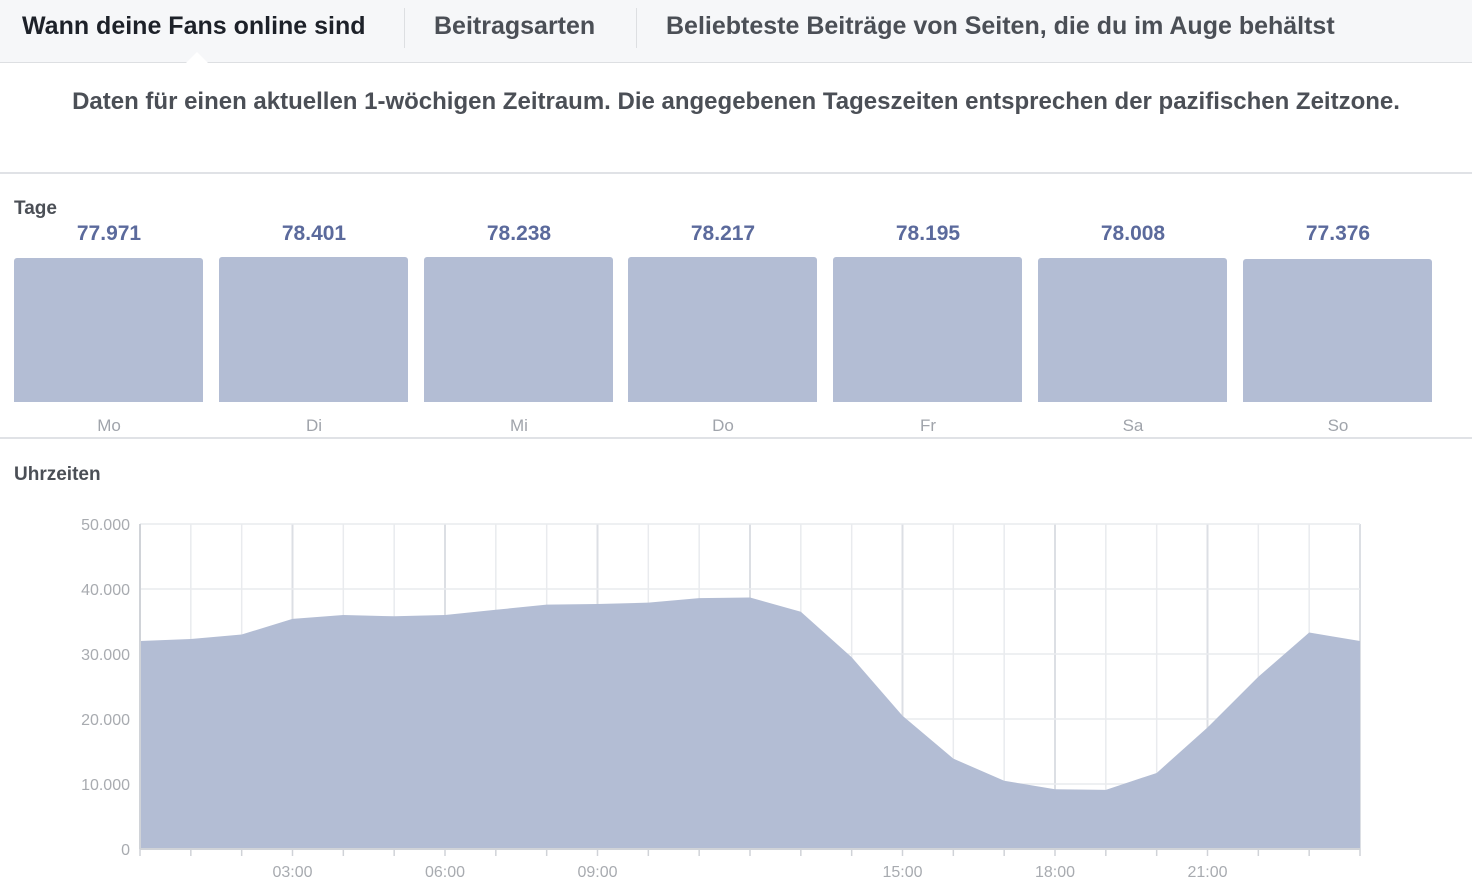 The width and height of the screenshot is (1472, 884). I want to click on day-column: 78.217 Do, so click(723, 329).